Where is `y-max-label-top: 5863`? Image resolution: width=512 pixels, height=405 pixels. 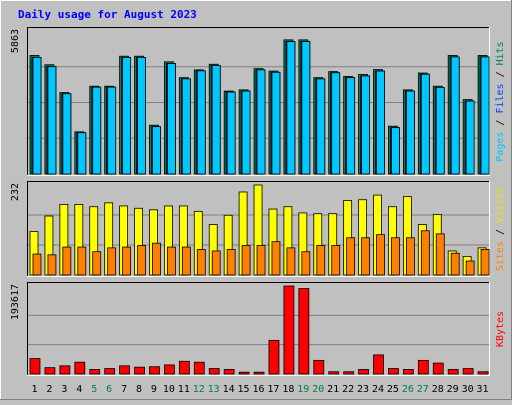 y-max-label-top: 5863 is located at coordinates (15, 41).